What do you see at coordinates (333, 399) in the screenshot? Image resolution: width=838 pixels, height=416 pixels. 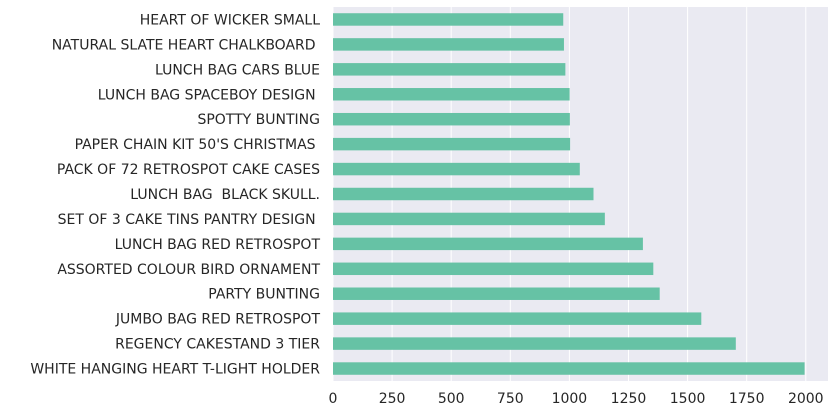 I see `x-tick-label-0: 0` at bounding box center [333, 399].